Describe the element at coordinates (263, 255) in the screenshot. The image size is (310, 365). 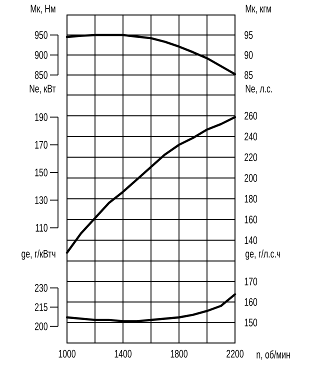
I see `y2-axis-title: ge, г/л.с.ч` at that location.